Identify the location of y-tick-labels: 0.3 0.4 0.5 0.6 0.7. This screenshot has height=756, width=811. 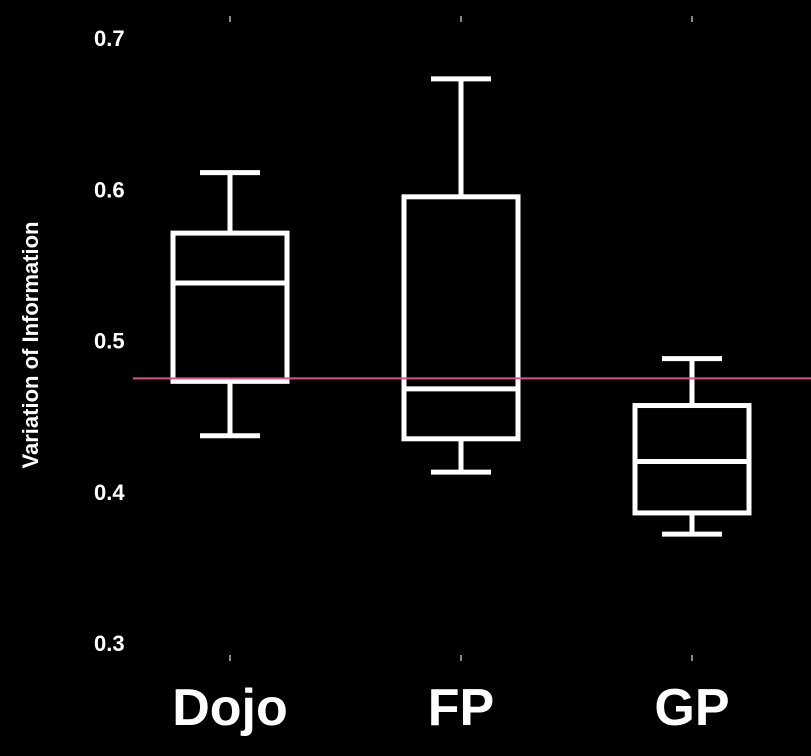
(109, 341).